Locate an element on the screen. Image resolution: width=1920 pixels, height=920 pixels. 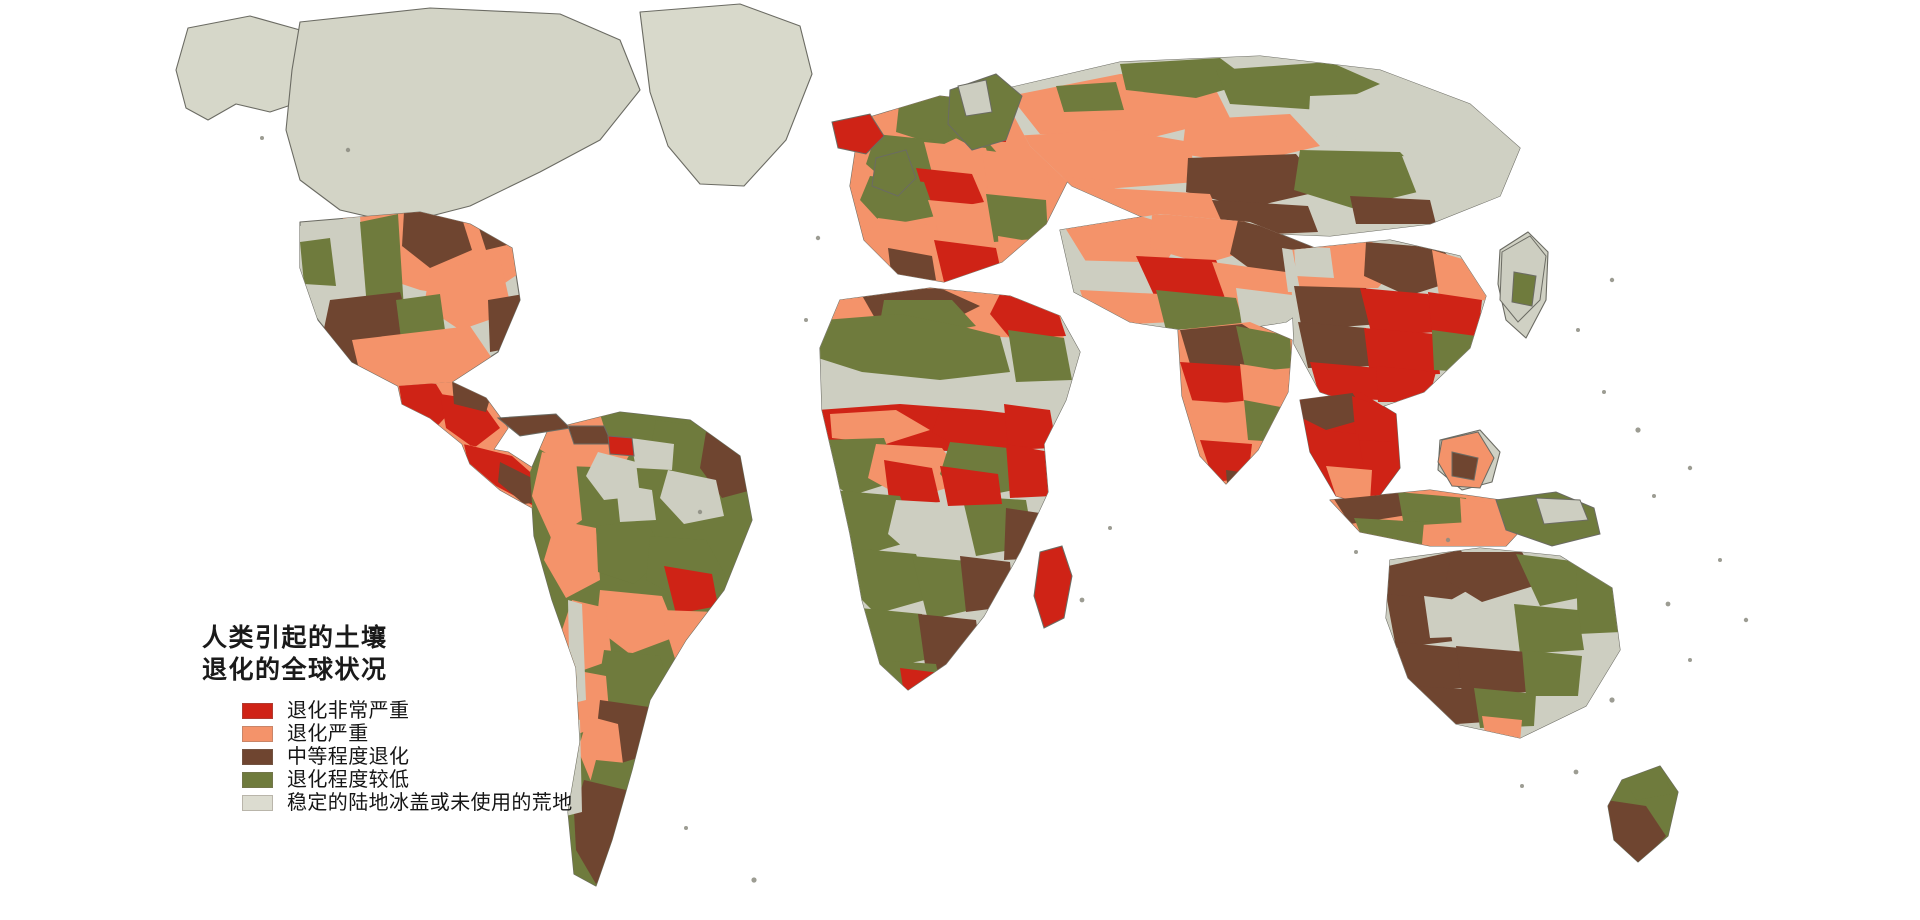
legend-label-severe: 退化严重 is located at coordinates (328, 734).